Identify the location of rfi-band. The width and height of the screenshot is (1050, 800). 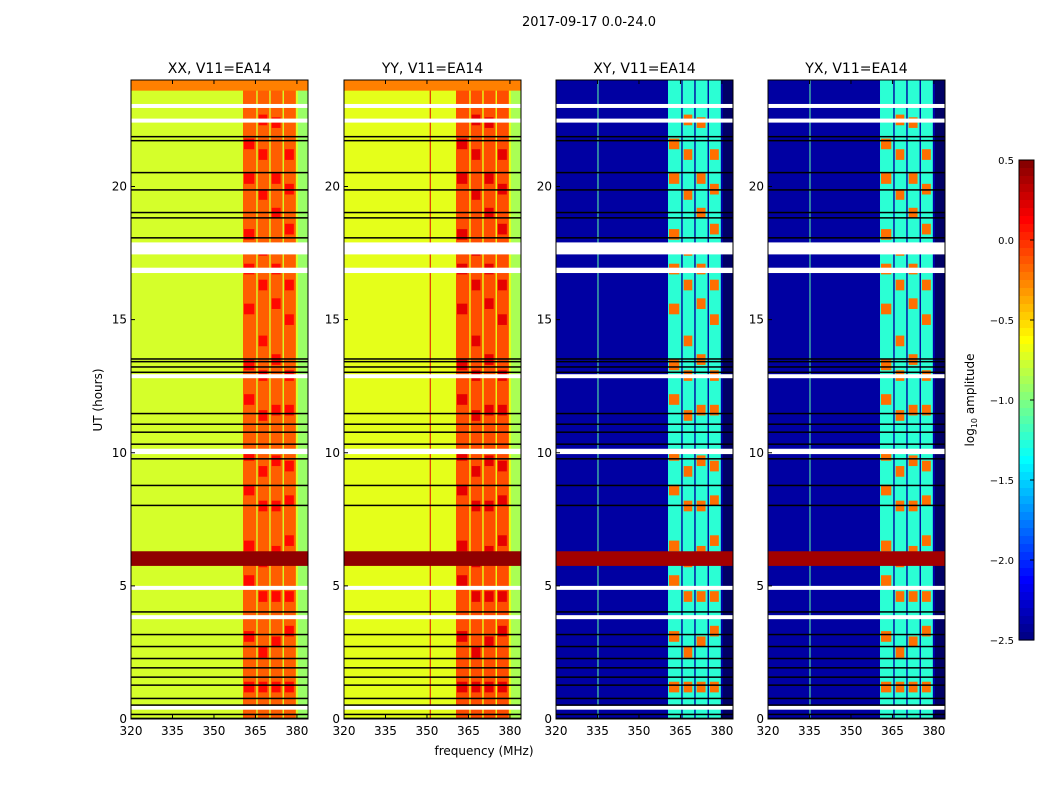
(714, 399).